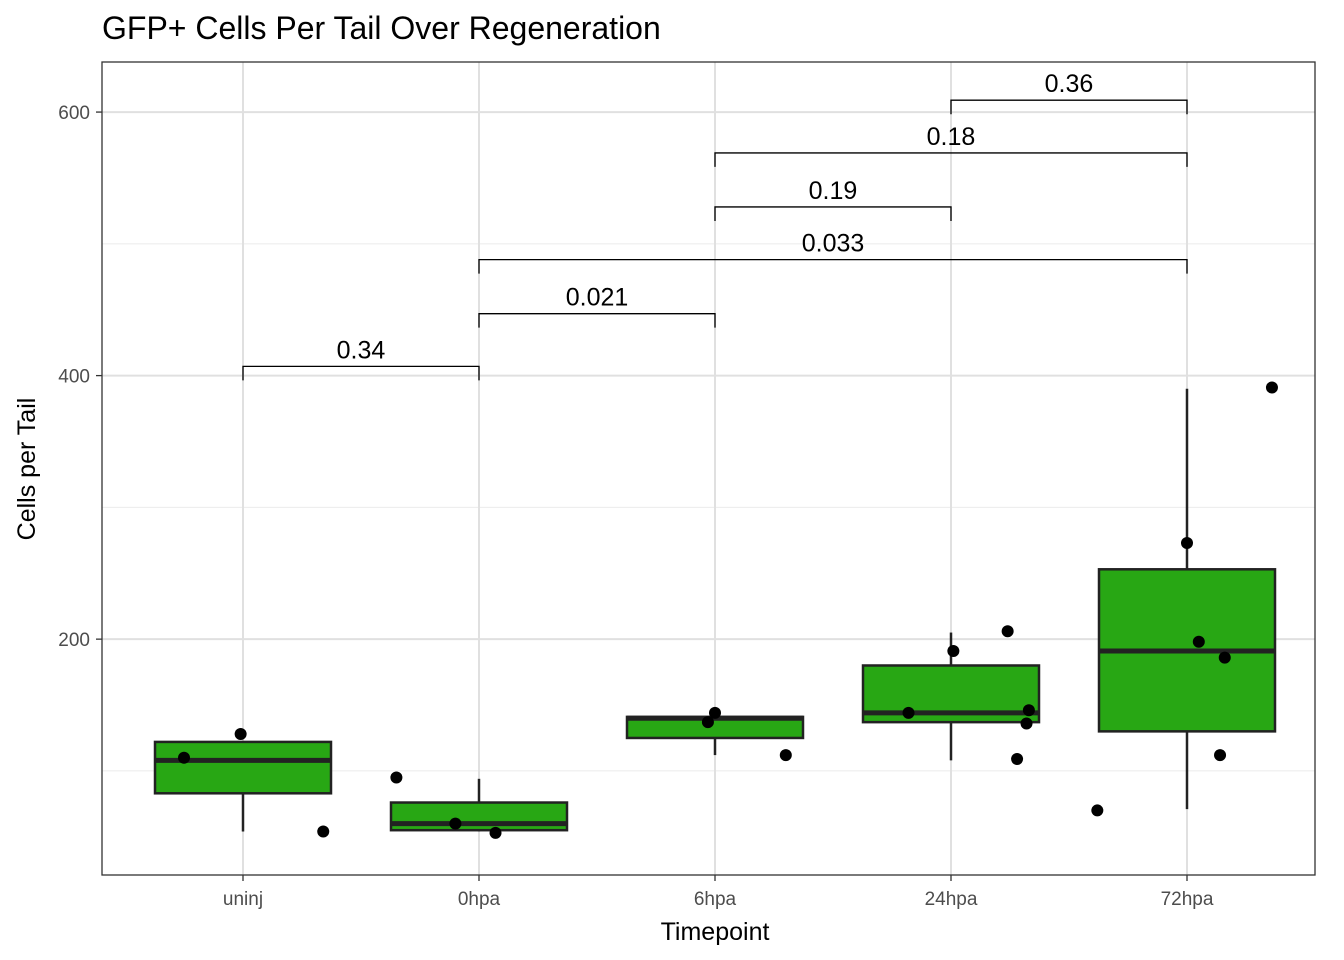  What do you see at coordinates (951, 696) in the screenshot?
I see `box-24hpa` at bounding box center [951, 696].